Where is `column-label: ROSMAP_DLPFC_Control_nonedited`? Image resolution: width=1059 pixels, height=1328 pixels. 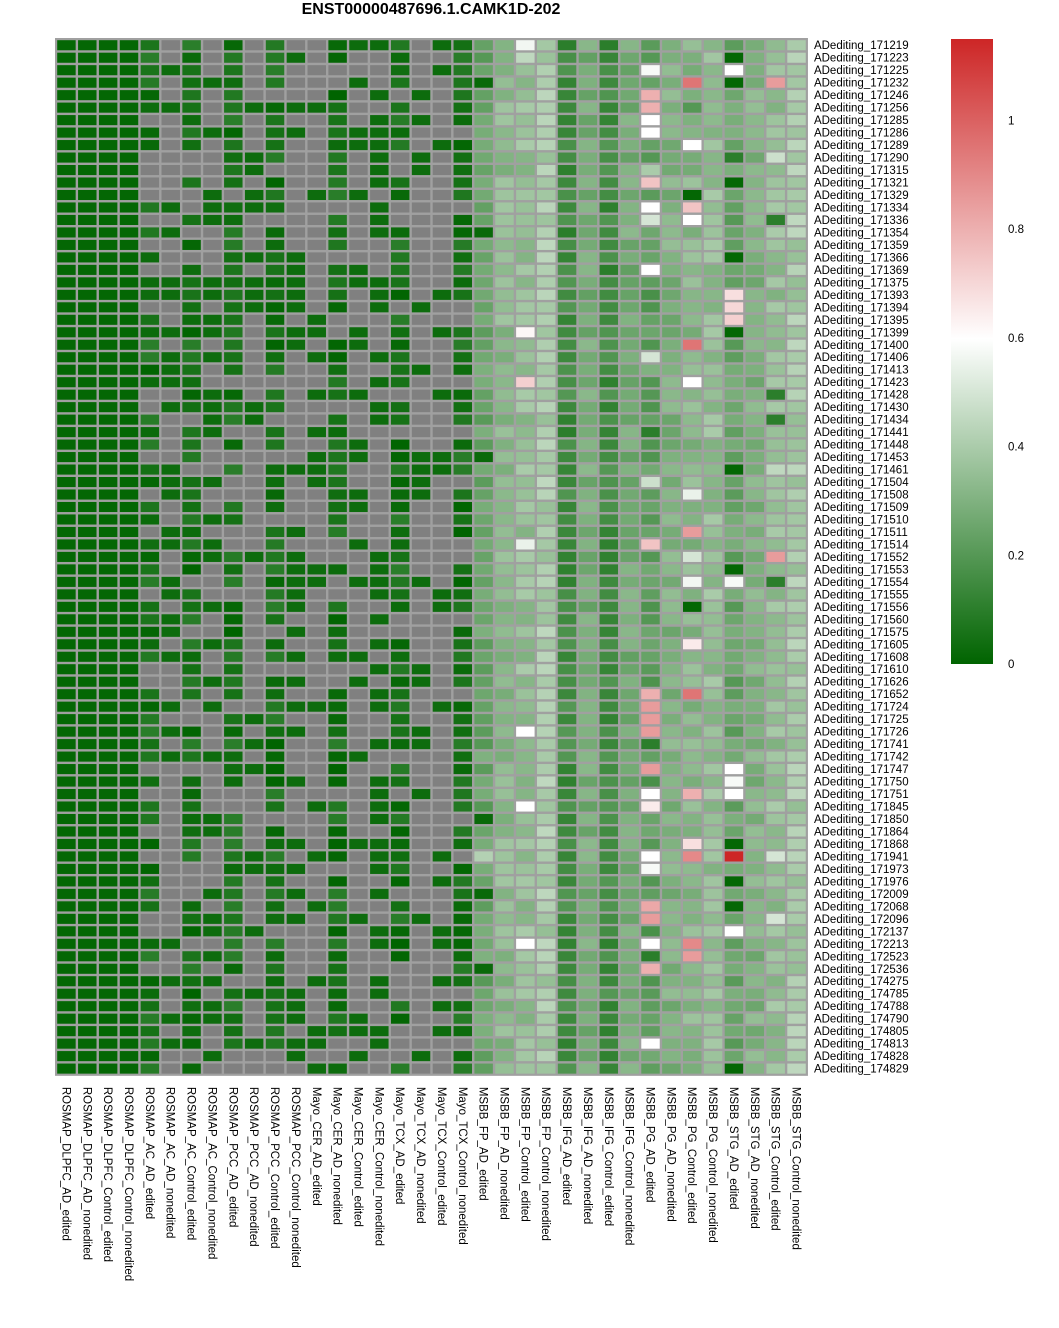 column-label: ROSMAP_DLPFC_Control_nonedited is located at coordinates (128, 1184).